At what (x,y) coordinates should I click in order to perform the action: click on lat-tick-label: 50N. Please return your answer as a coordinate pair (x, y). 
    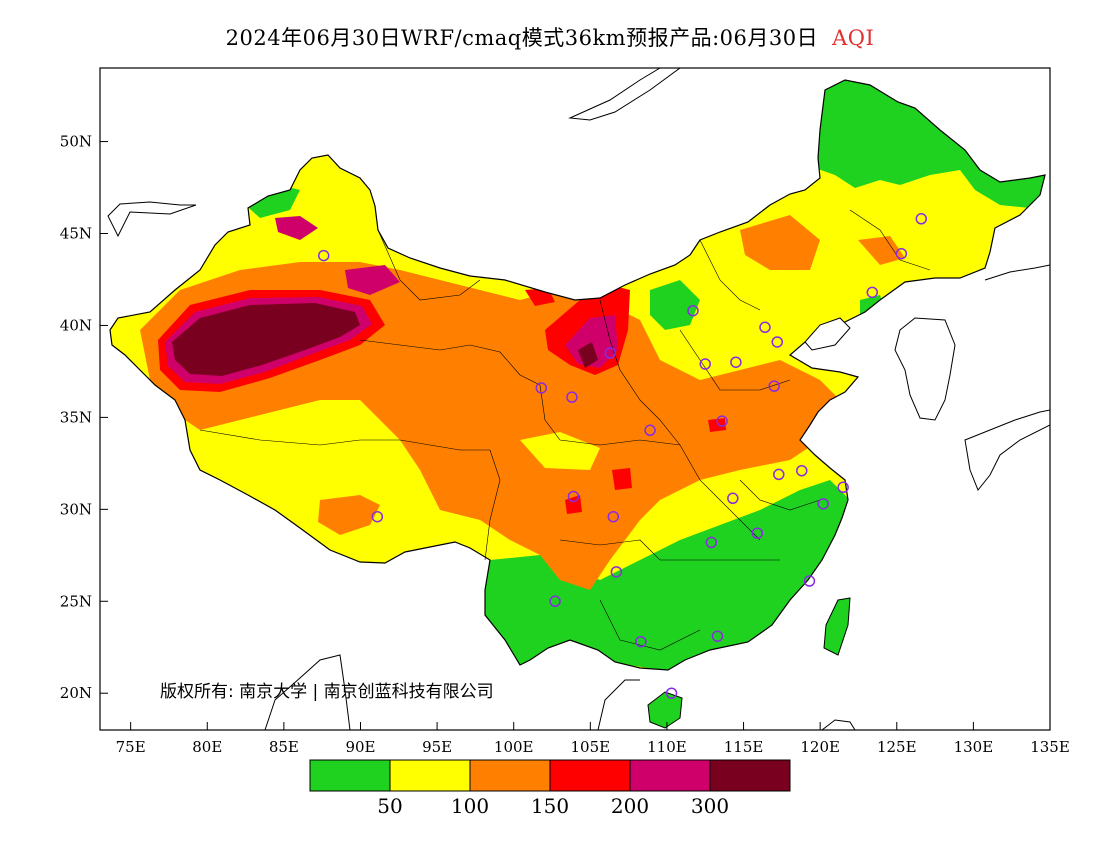
    Looking at the image, I should click on (76, 142).